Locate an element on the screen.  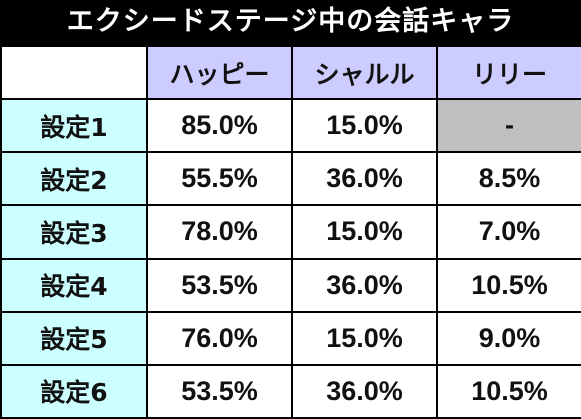
row-header: 設定3 is located at coordinates (74, 232).